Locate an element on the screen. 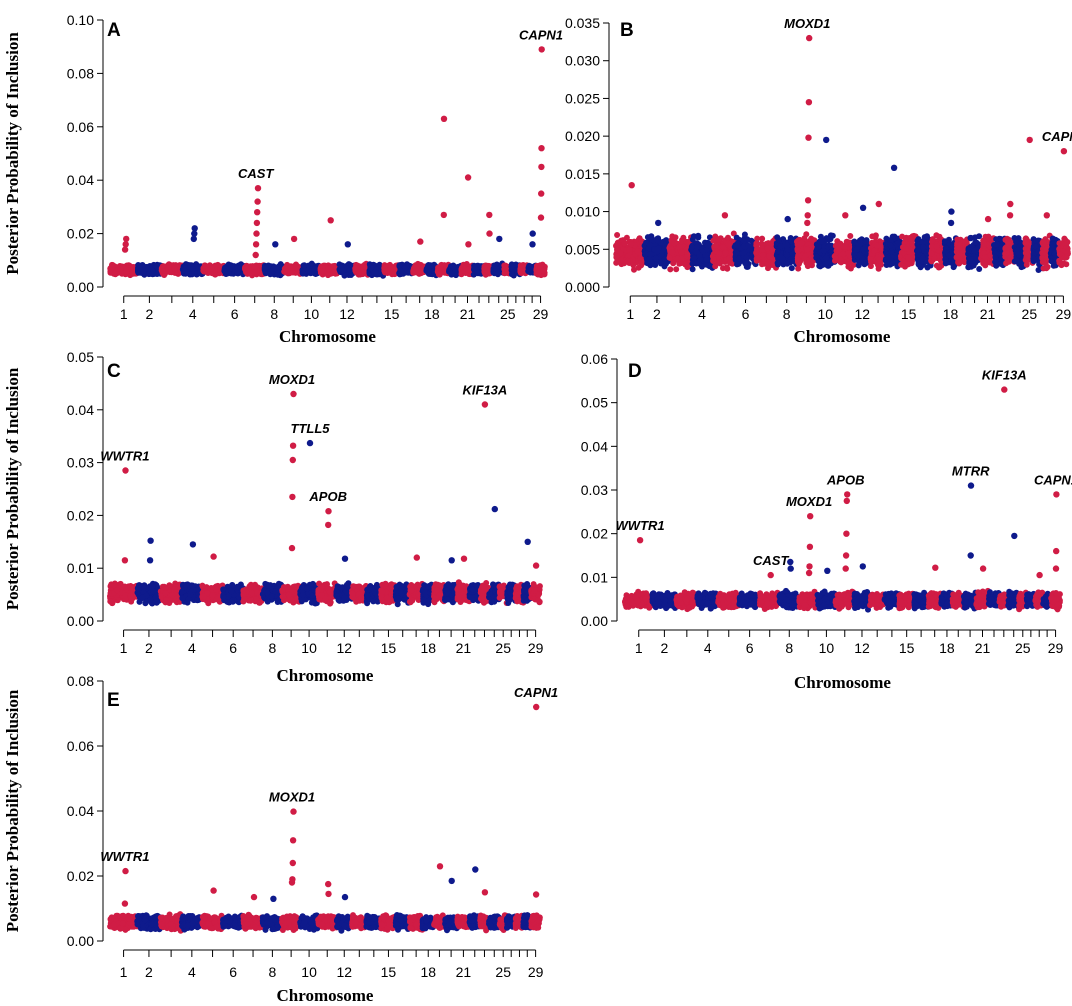 The height and width of the screenshot is (1006, 1072). x-axis: 1 2 4 6 8 10 12 15 18 21 25 29 is located at coordinates (334, 308).